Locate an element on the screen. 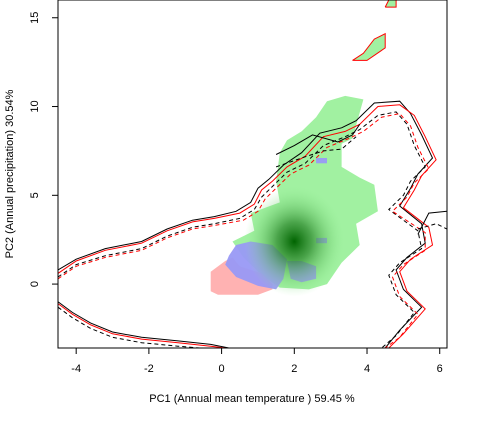  x-tick-label: 0 is located at coordinates (222, 369).